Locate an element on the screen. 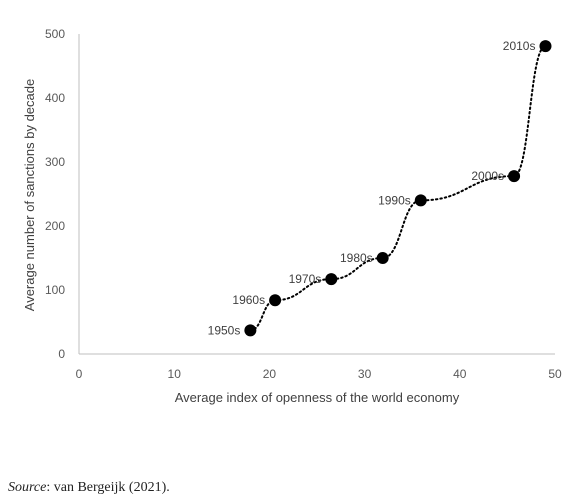 This screenshot has height=504, width=570. data-label-1990s: 1990s is located at coordinates (394, 200).